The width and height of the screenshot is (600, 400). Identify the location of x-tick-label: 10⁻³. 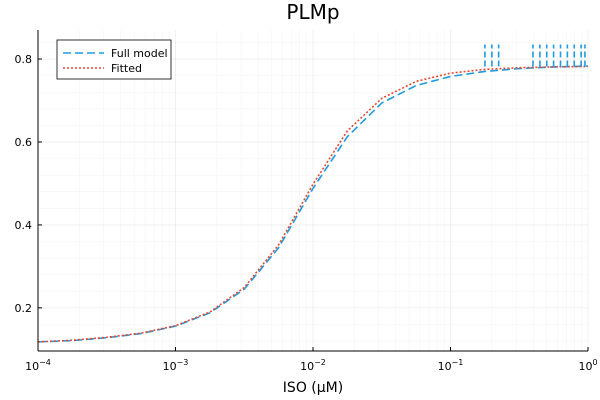
(176, 365).